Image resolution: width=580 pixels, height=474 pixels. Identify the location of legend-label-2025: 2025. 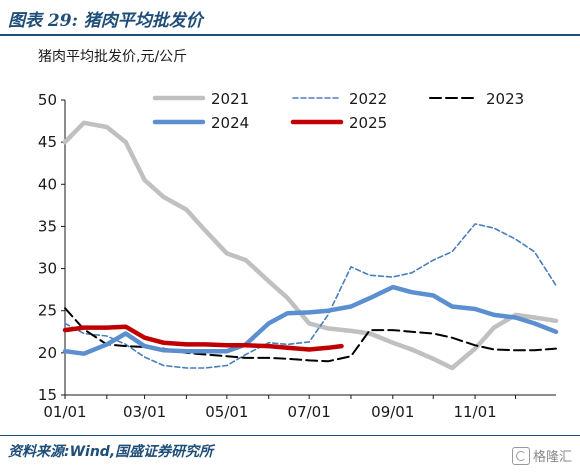
(368, 123).